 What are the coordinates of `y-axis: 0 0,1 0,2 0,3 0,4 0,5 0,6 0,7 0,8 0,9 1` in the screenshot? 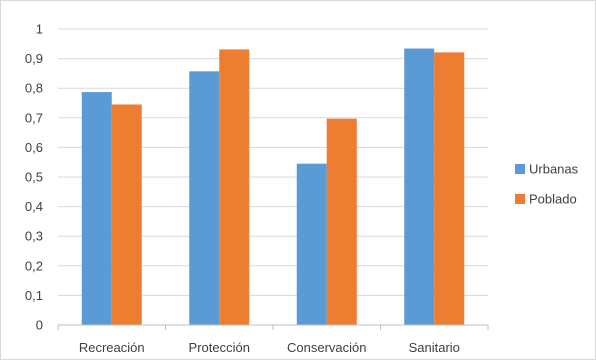 It's located at (34, 177).